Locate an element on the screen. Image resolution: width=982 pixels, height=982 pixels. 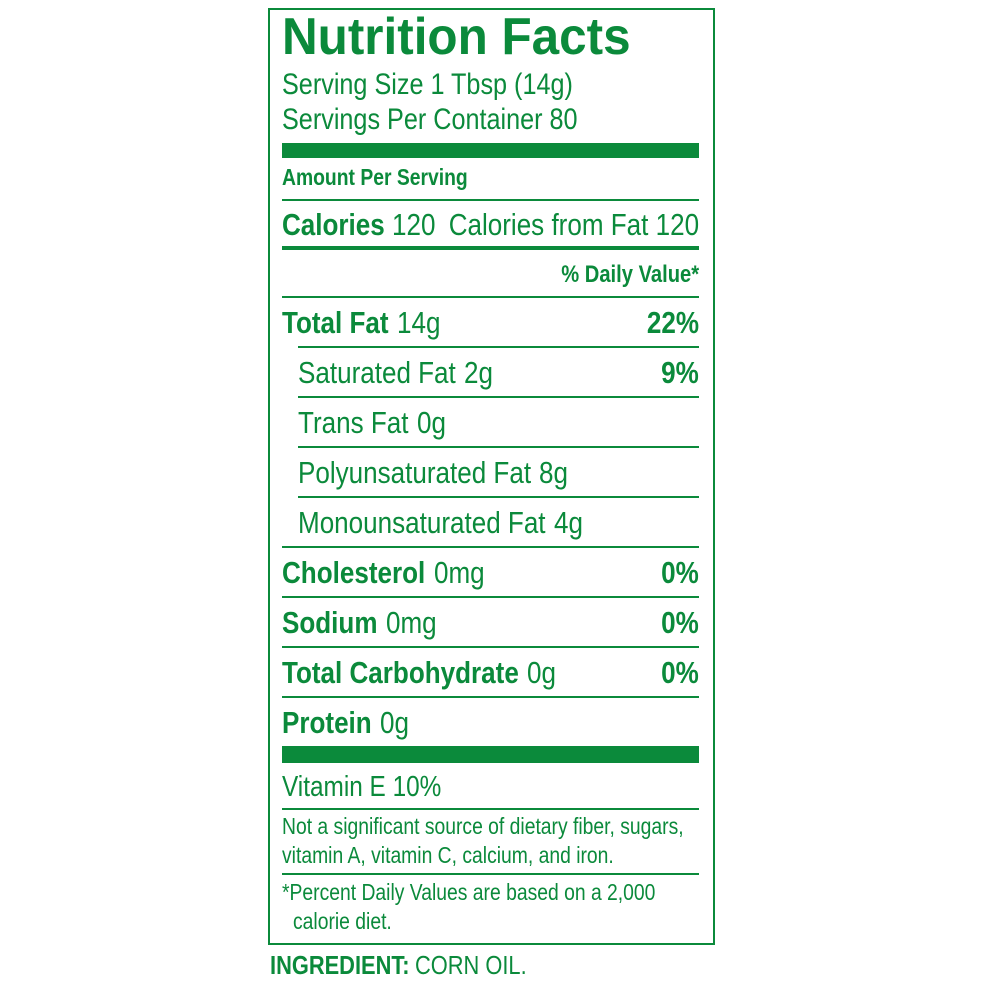
nutrient-name: Saturated Fat is located at coordinates (377, 372).